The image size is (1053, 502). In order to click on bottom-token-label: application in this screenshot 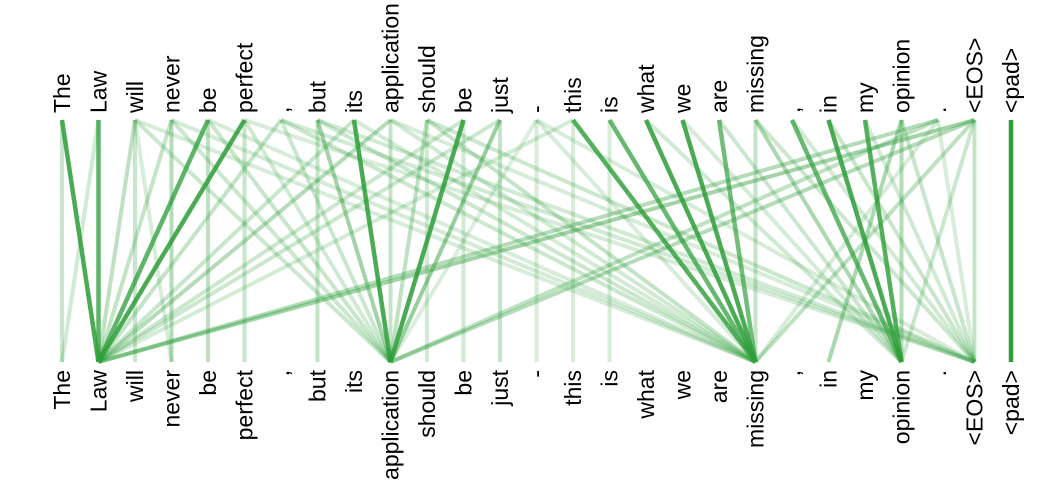, I will do `click(391, 425)`.